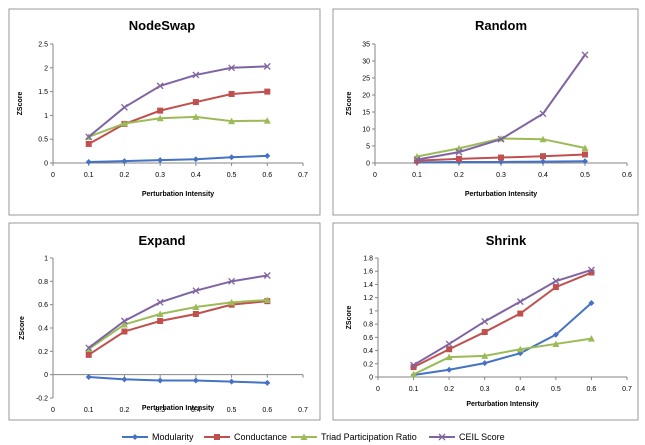 The width and height of the screenshot is (645, 445). Describe the element at coordinates (368, 259) in the screenshot. I see `y-tick-label: 1.8` at that location.